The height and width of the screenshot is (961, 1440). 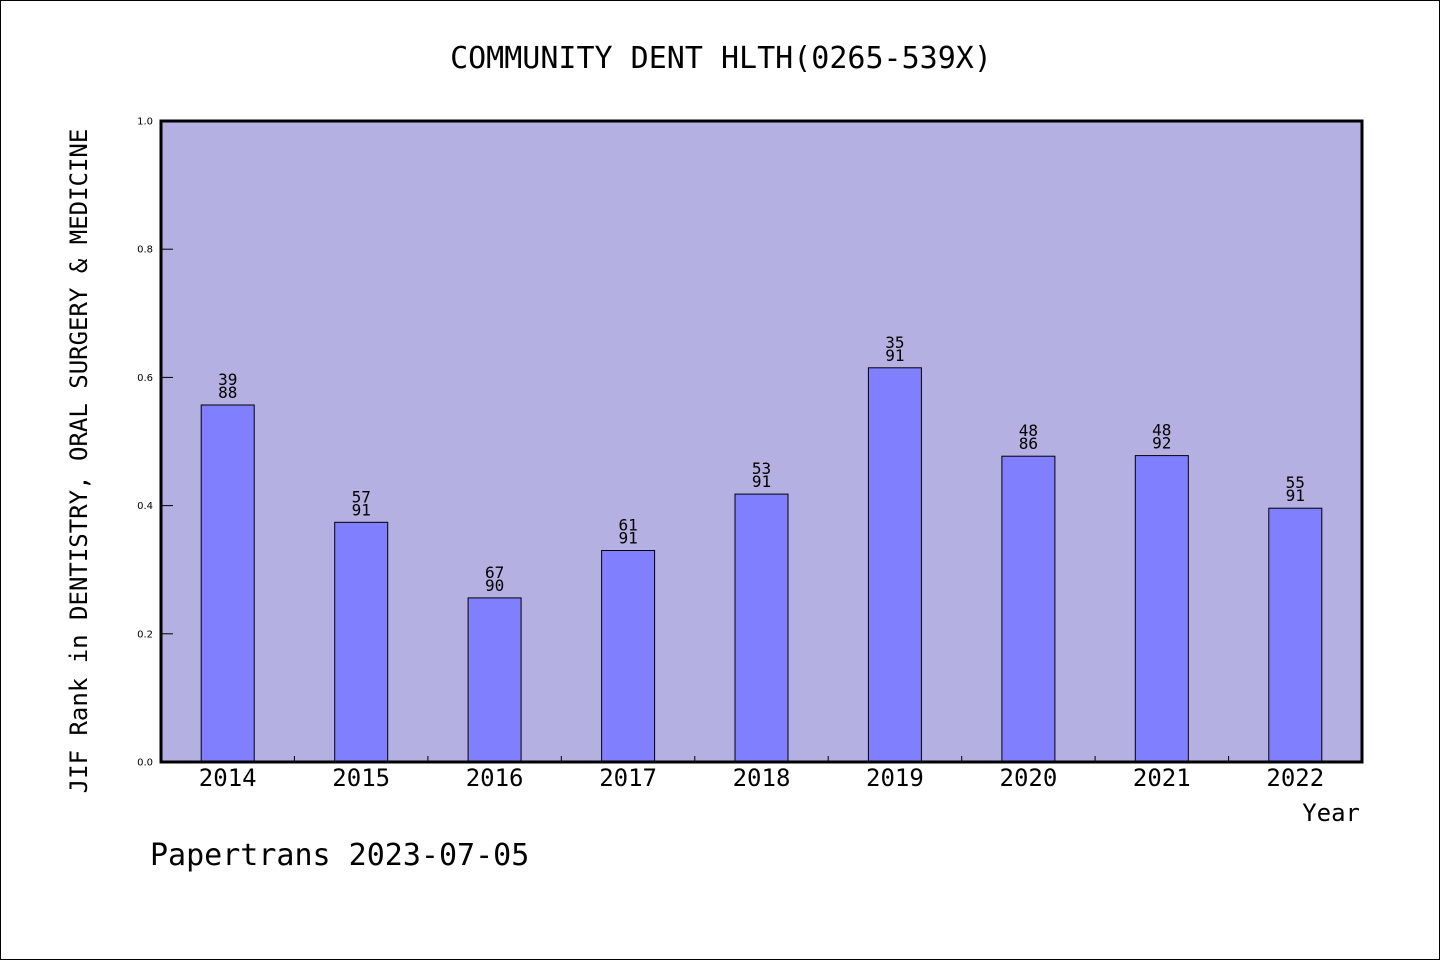 What do you see at coordinates (145, 378) in the screenshot?
I see `y-tick-label-0.6: 0.6` at bounding box center [145, 378].